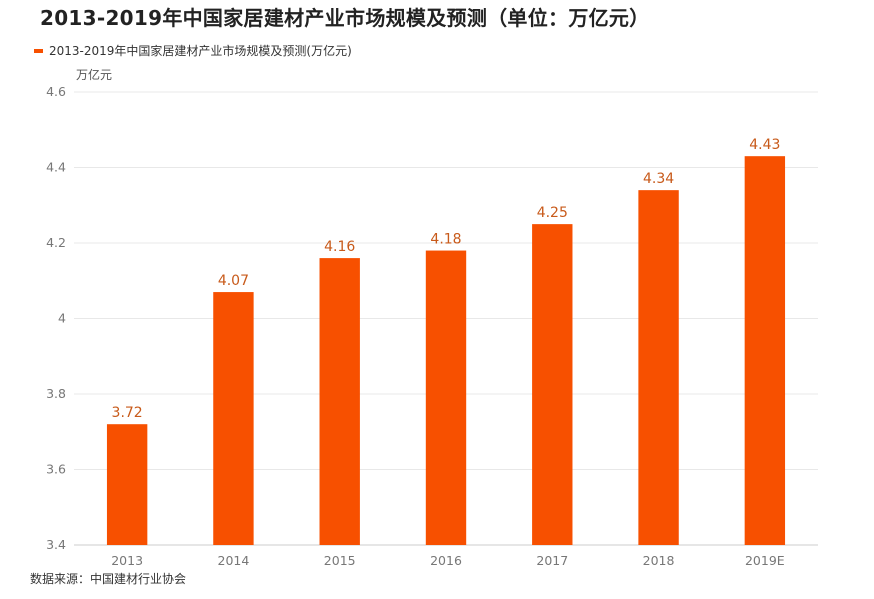  What do you see at coordinates (446, 560) in the screenshot?
I see `x-tick-label: 2016` at bounding box center [446, 560].